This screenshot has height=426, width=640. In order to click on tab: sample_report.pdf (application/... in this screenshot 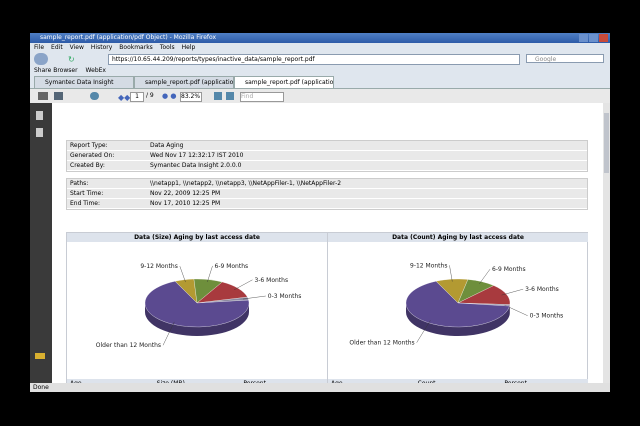, I will do `click(284, 82)`.